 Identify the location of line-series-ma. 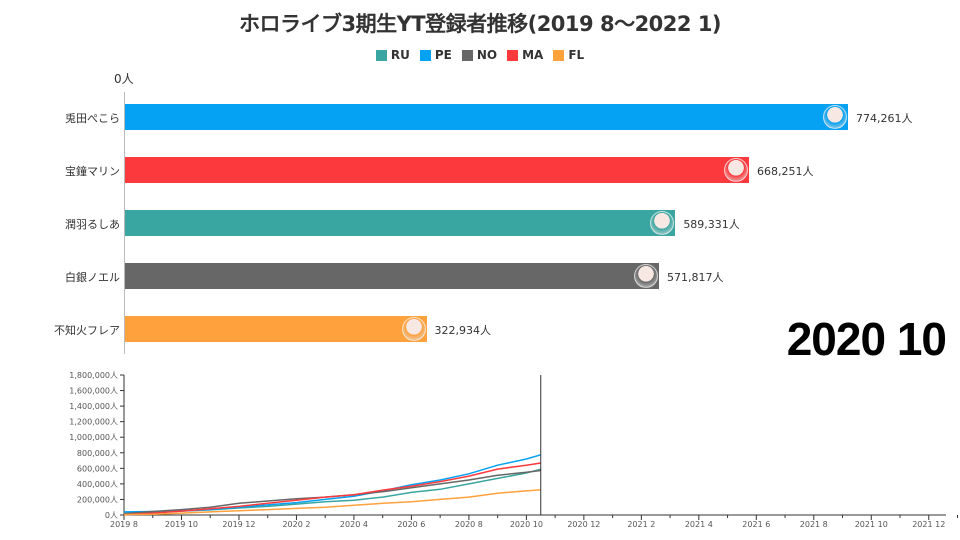
(332, 489).